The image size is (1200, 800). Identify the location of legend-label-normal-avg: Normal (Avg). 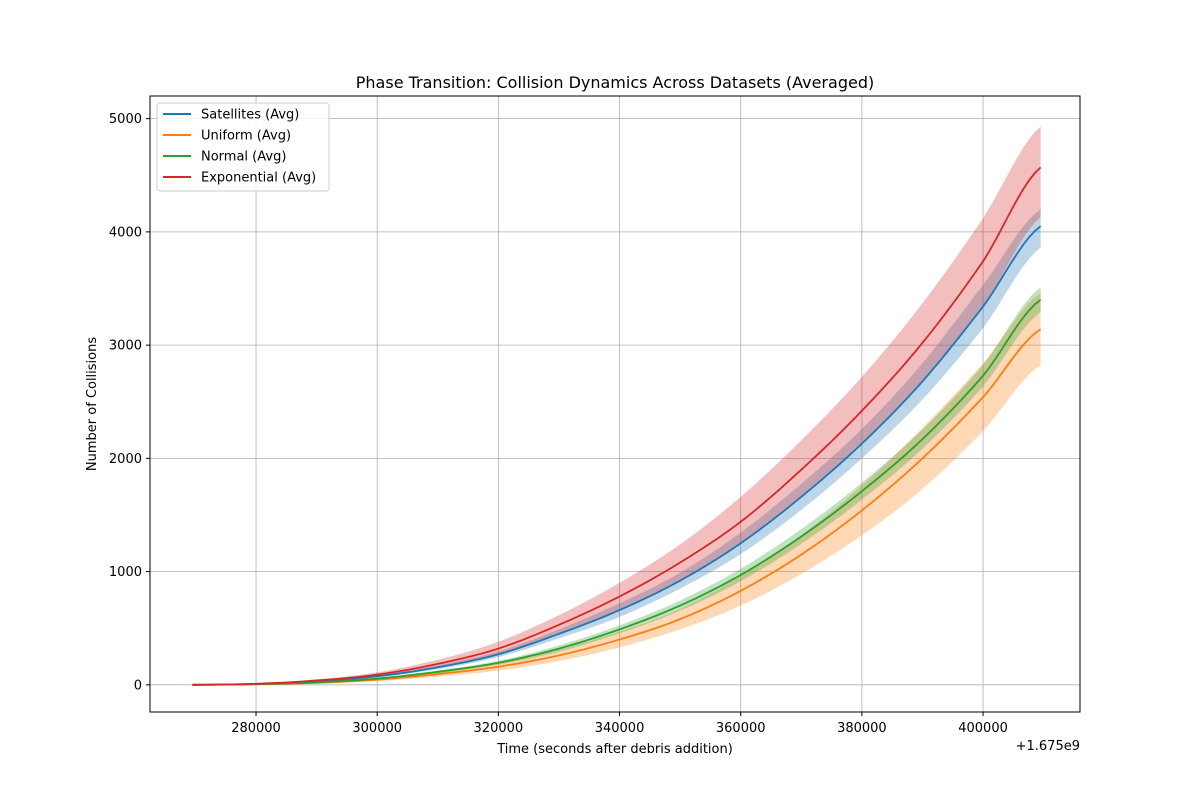
(243, 157).